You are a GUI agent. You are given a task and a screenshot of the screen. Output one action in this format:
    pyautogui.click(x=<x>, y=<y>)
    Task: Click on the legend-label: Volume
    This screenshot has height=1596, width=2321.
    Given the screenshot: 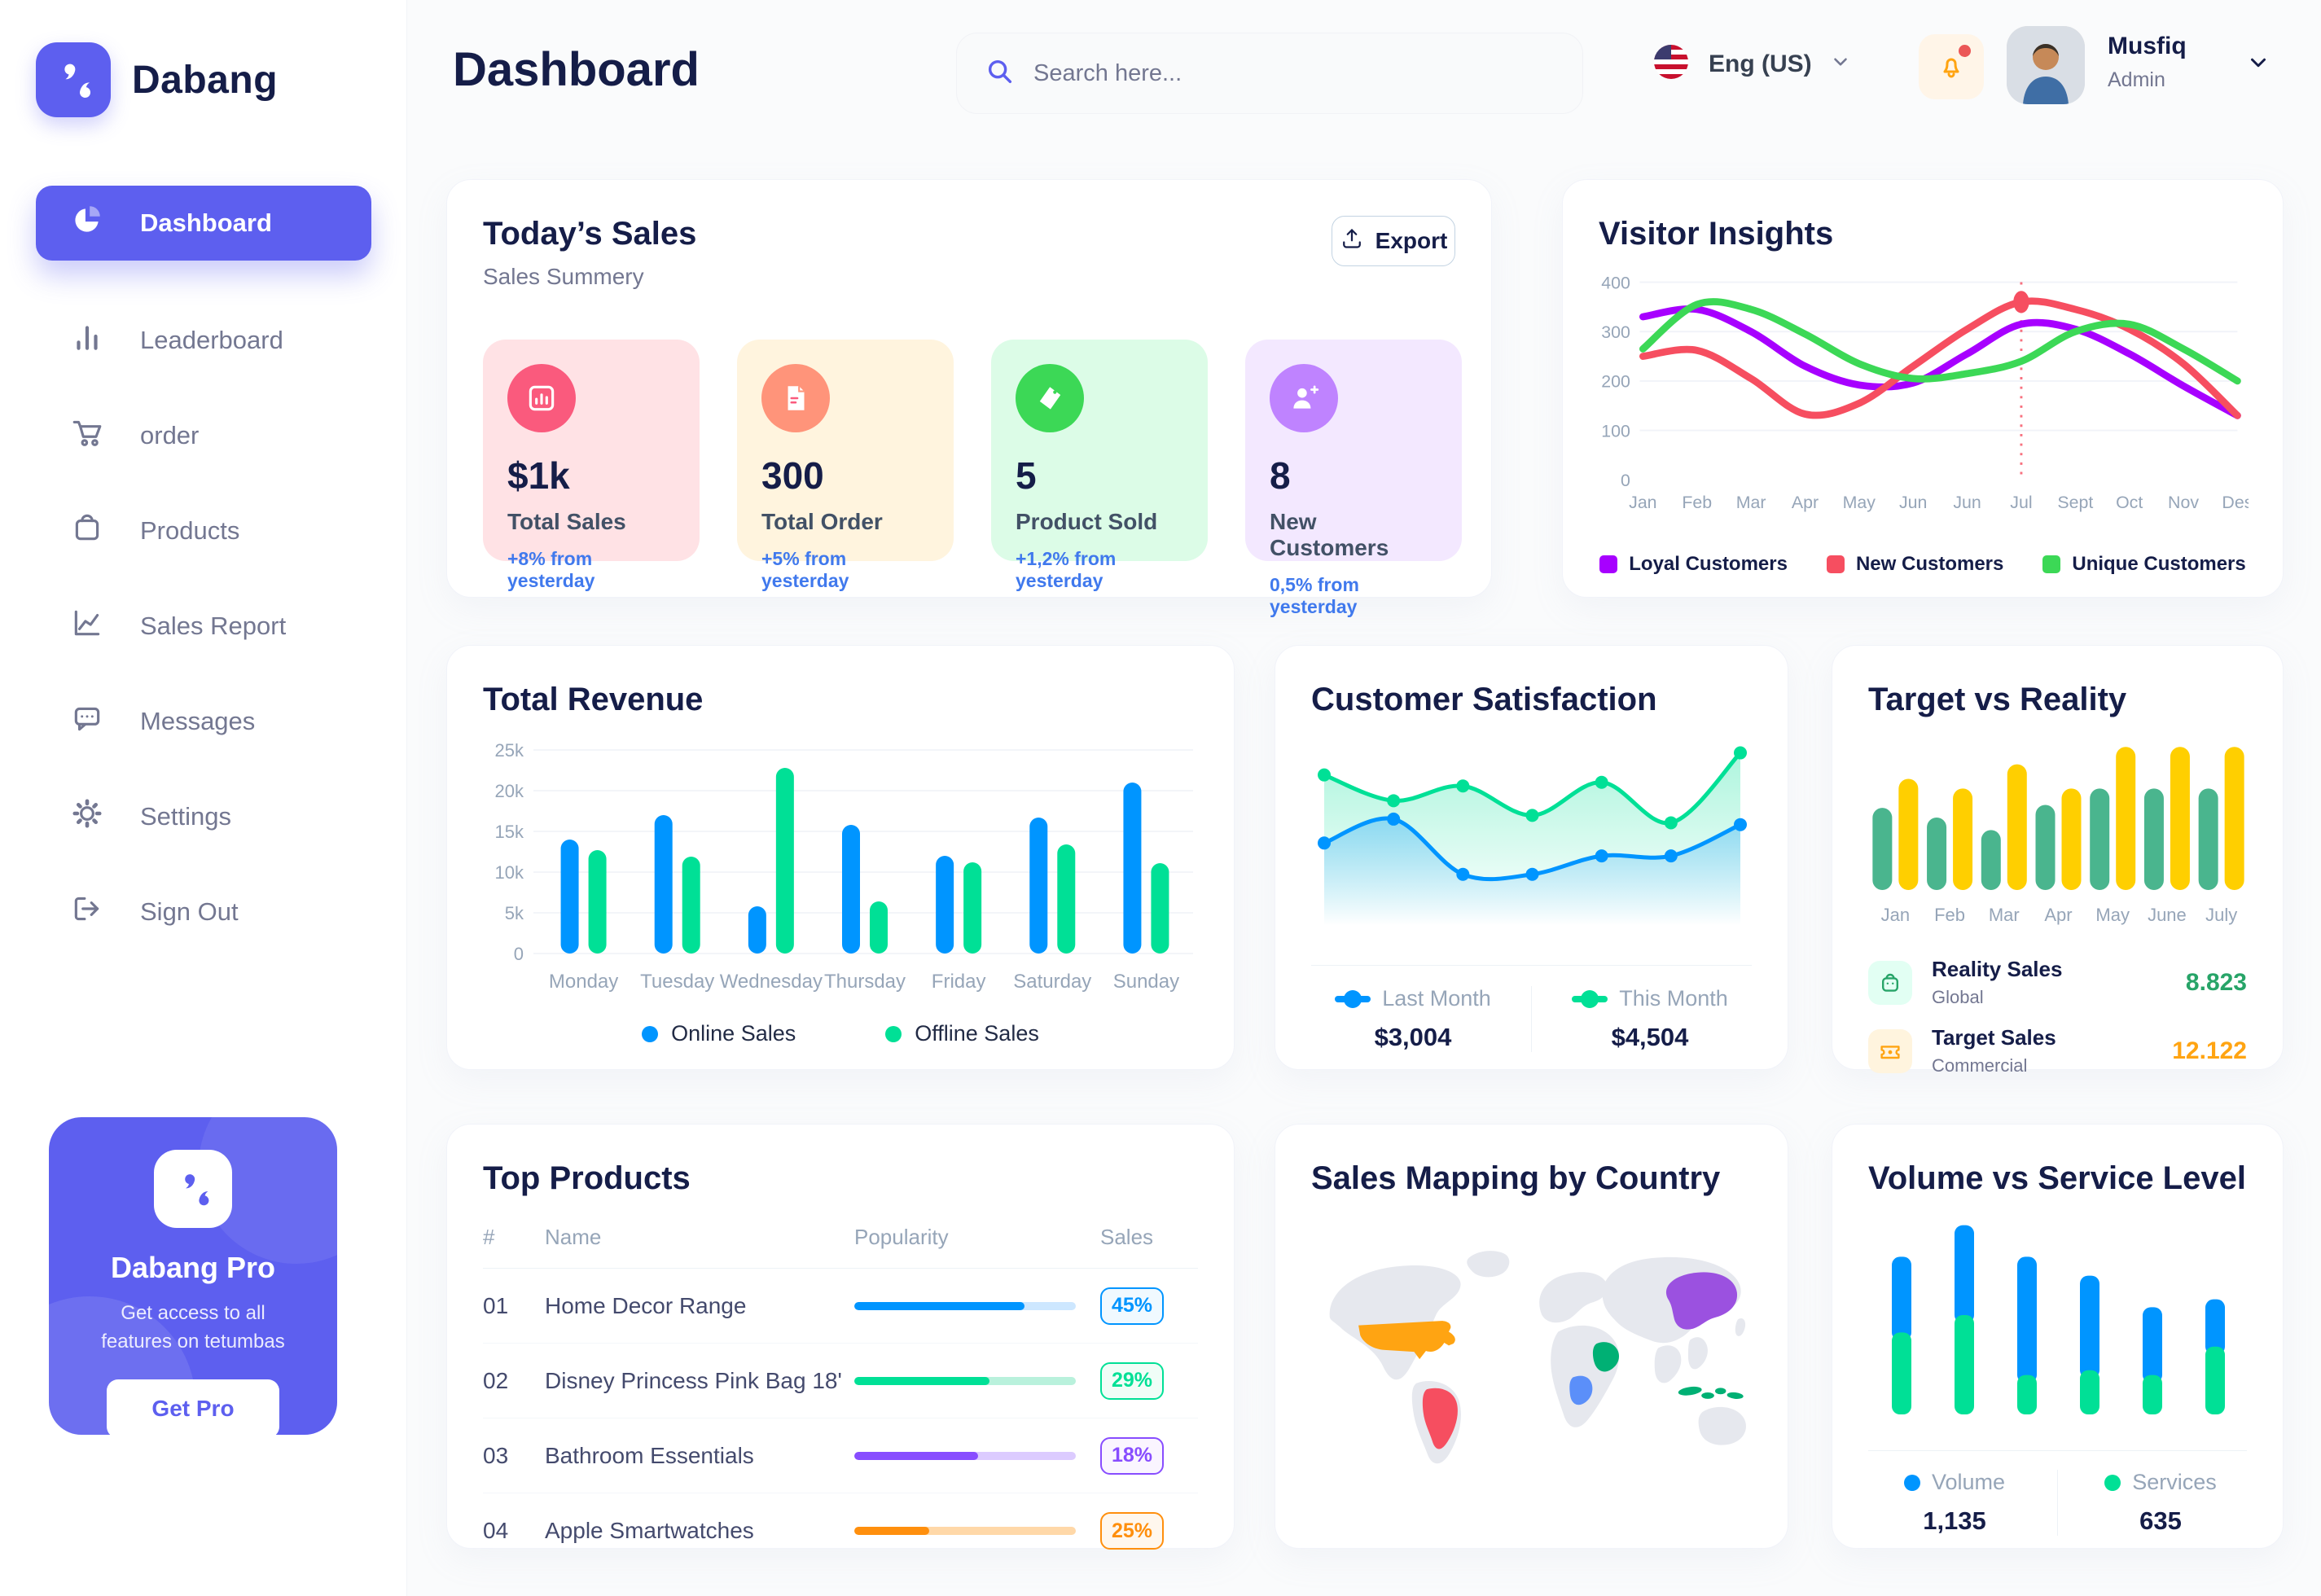 What is the action you would take?
    pyautogui.click(x=1968, y=1482)
    